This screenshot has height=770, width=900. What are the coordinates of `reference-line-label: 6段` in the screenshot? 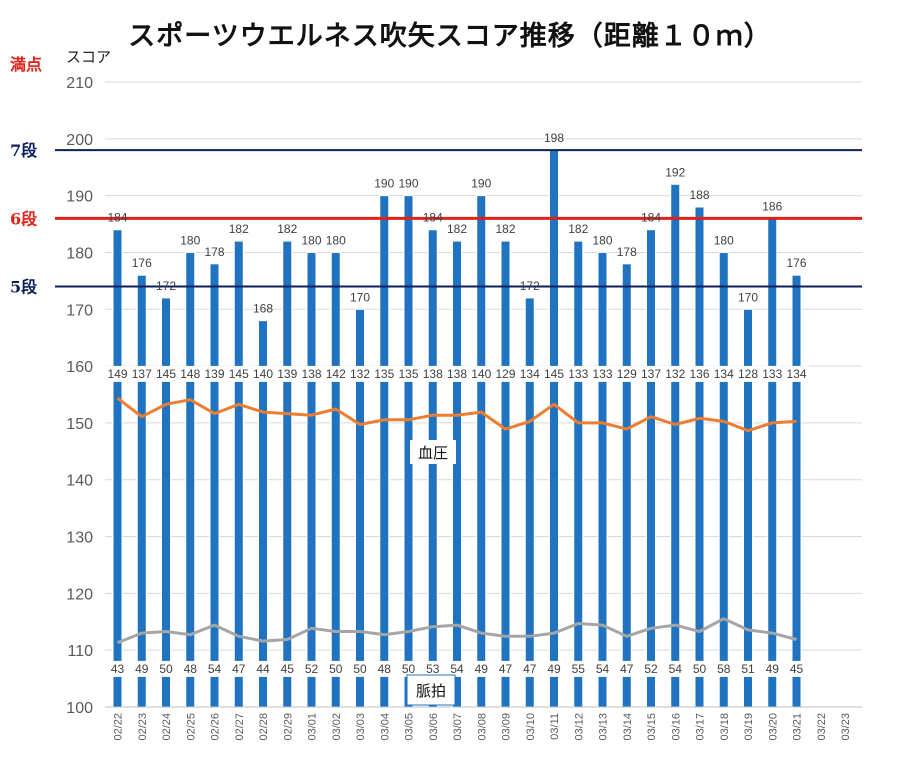 It's located at (24, 218).